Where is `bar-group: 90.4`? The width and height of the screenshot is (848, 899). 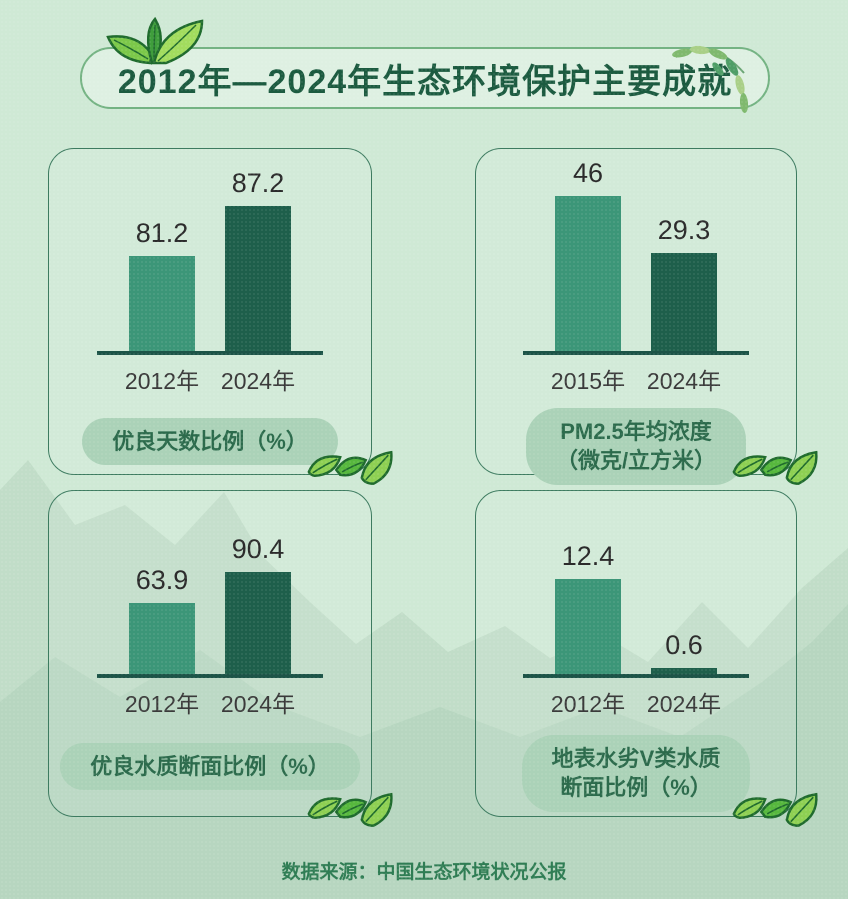 bar-group: 90.4 is located at coordinates (258, 604).